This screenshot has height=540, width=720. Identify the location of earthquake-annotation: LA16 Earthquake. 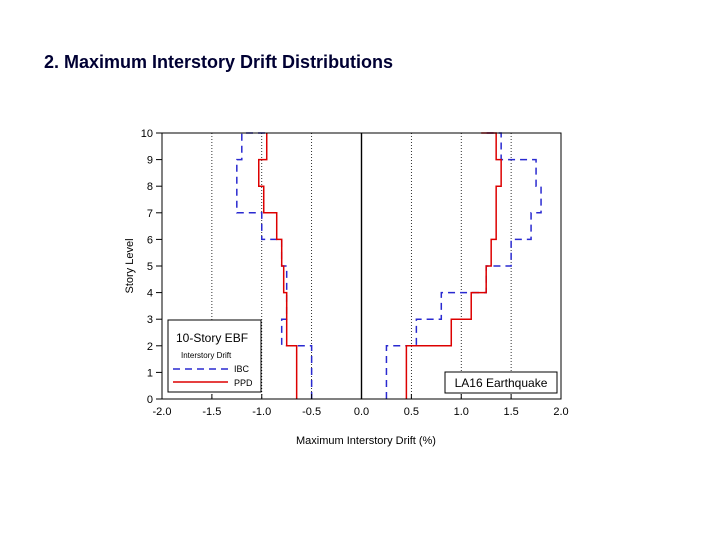
(501, 382).